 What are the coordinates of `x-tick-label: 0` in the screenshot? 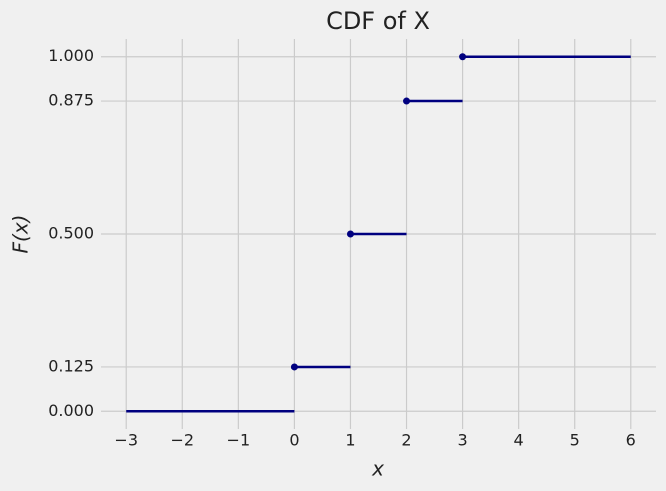 It's located at (294, 440).